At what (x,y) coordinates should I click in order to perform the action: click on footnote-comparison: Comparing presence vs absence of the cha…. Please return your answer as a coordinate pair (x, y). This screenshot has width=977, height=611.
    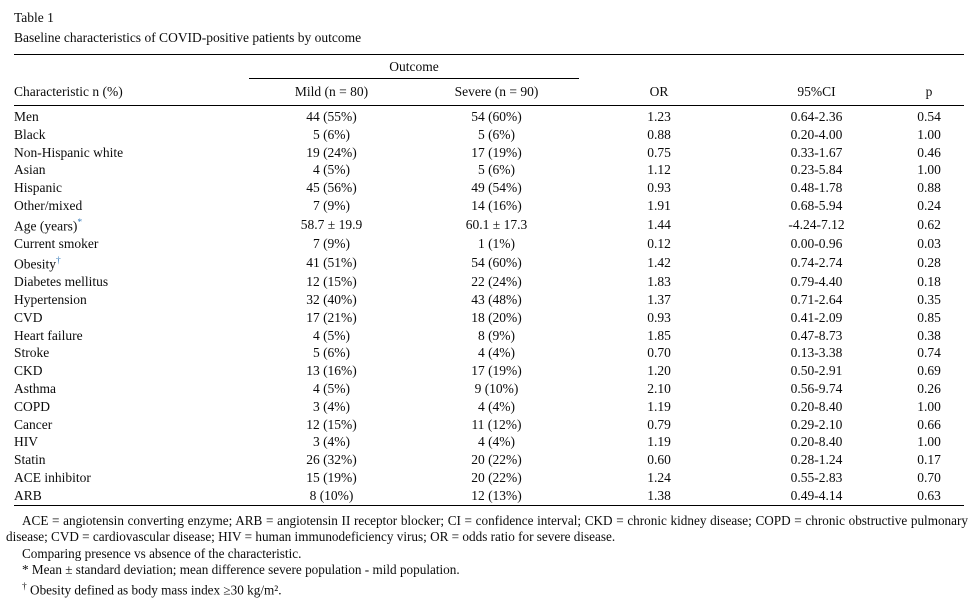
    Looking at the image, I should click on (162, 553).